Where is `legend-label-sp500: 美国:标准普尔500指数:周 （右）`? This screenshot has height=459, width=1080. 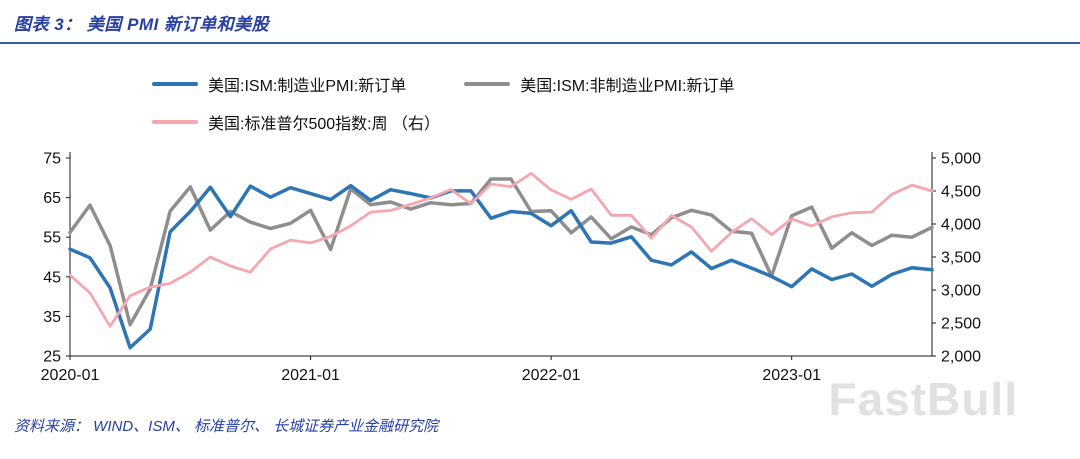
legend-label-sp500: 美国:标准普尔500指数:周 （右） is located at coordinates (324, 124).